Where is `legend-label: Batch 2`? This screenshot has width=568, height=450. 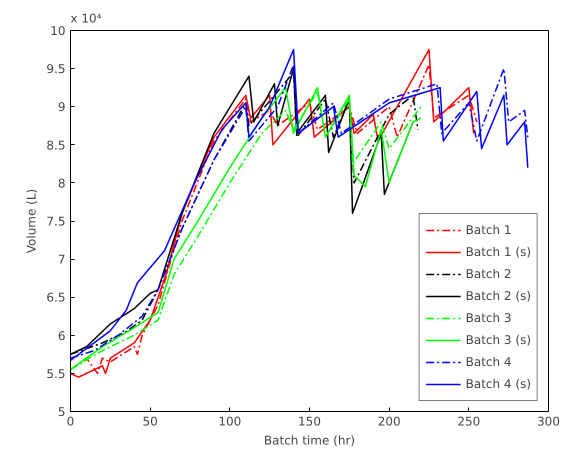
legend-label: Batch 2 is located at coordinates (489, 274).